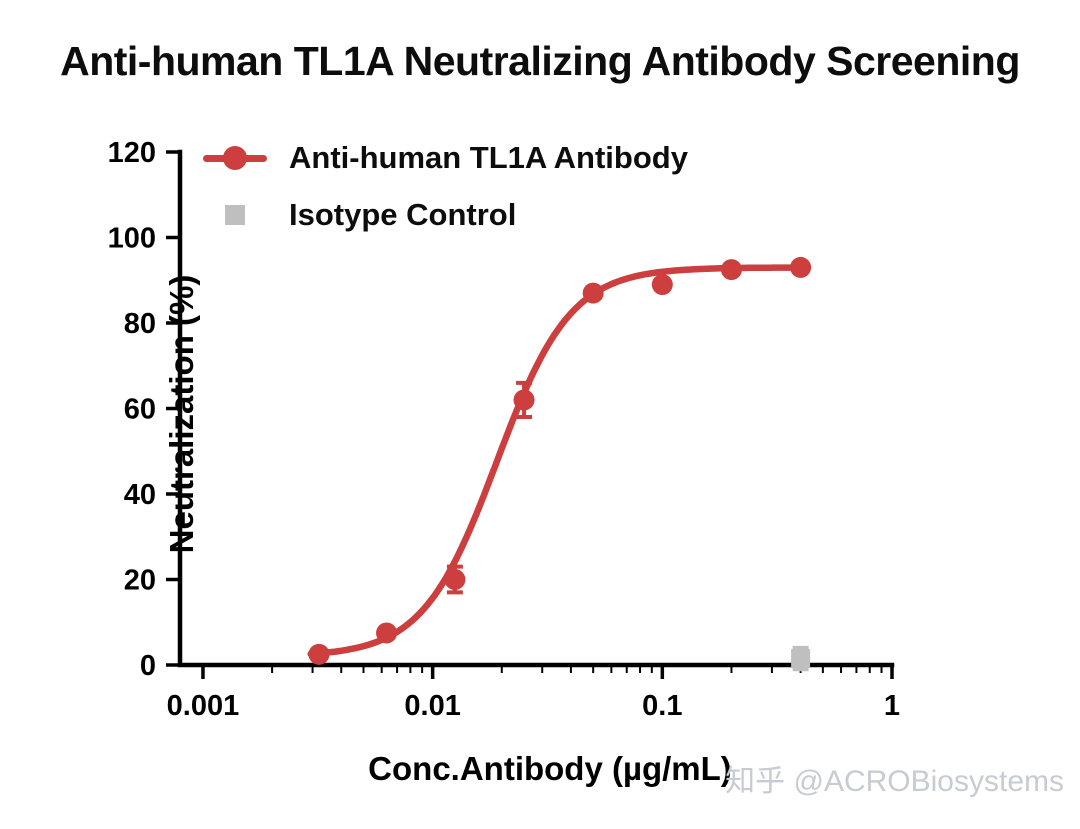 Image resolution: width=1080 pixels, height=829 pixels. Describe the element at coordinates (403, 214) in the screenshot. I see `legend-label-isotype: Isotype Control` at that location.